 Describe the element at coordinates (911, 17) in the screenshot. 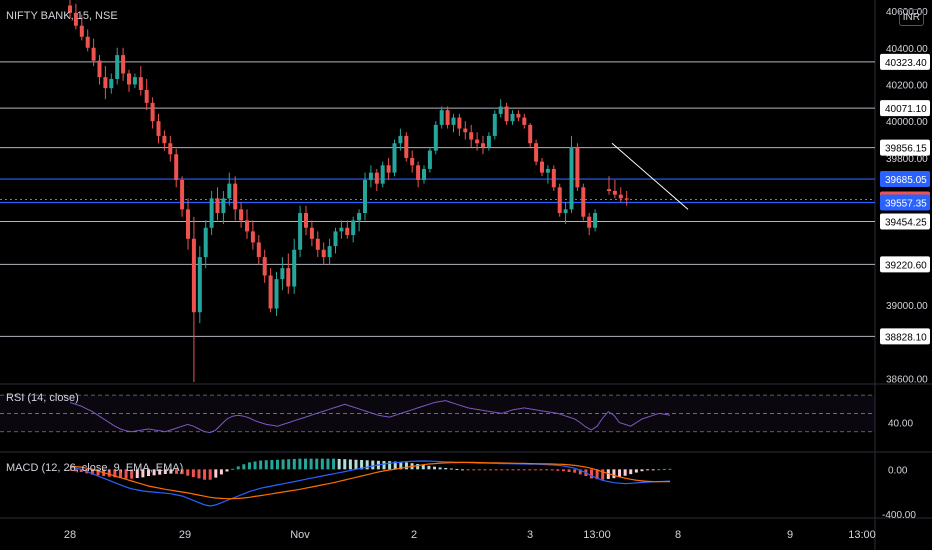

I see `currency-badge: INR` at that location.